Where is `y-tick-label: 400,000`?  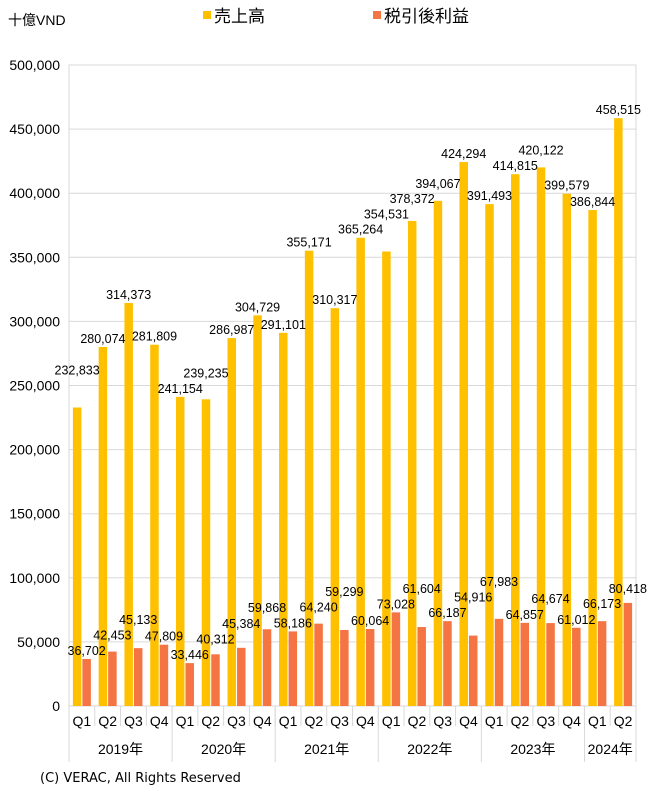
y-tick-label: 400,000 is located at coordinates (34, 193).